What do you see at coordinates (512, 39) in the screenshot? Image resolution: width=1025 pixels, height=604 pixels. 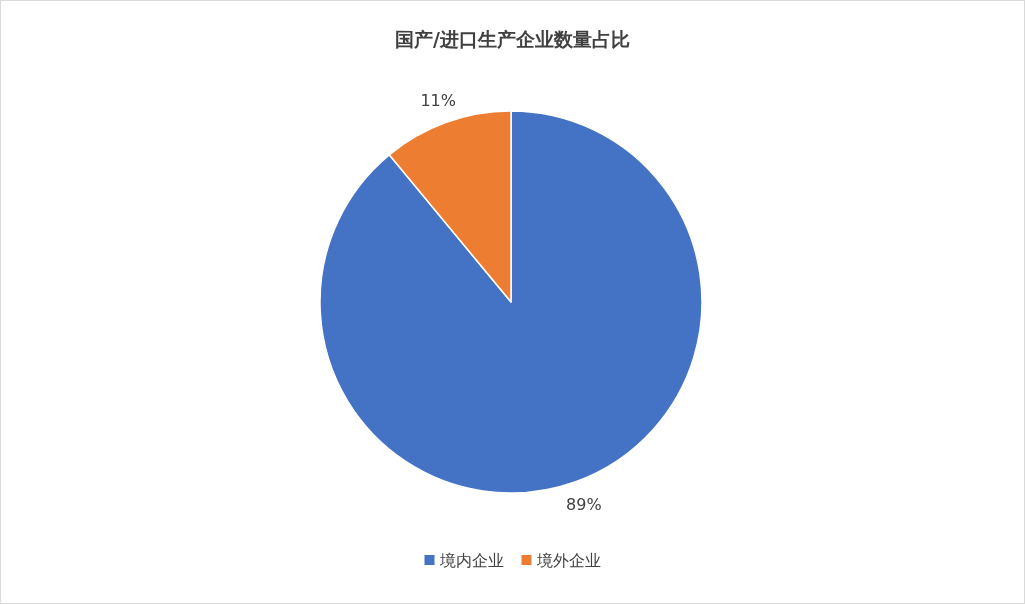 I see `chart-title: 国产/进口生产企业数量占比` at bounding box center [512, 39].